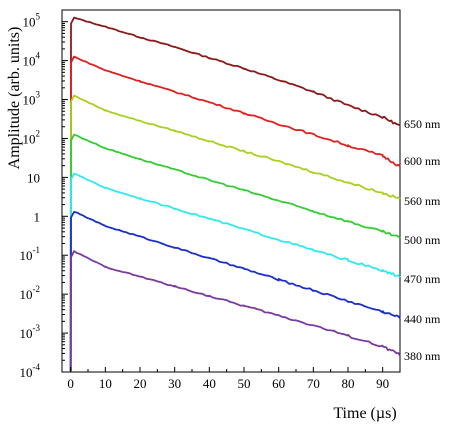 The image size is (459, 436). I want to click on x-tick-label: 30, so click(174, 383).